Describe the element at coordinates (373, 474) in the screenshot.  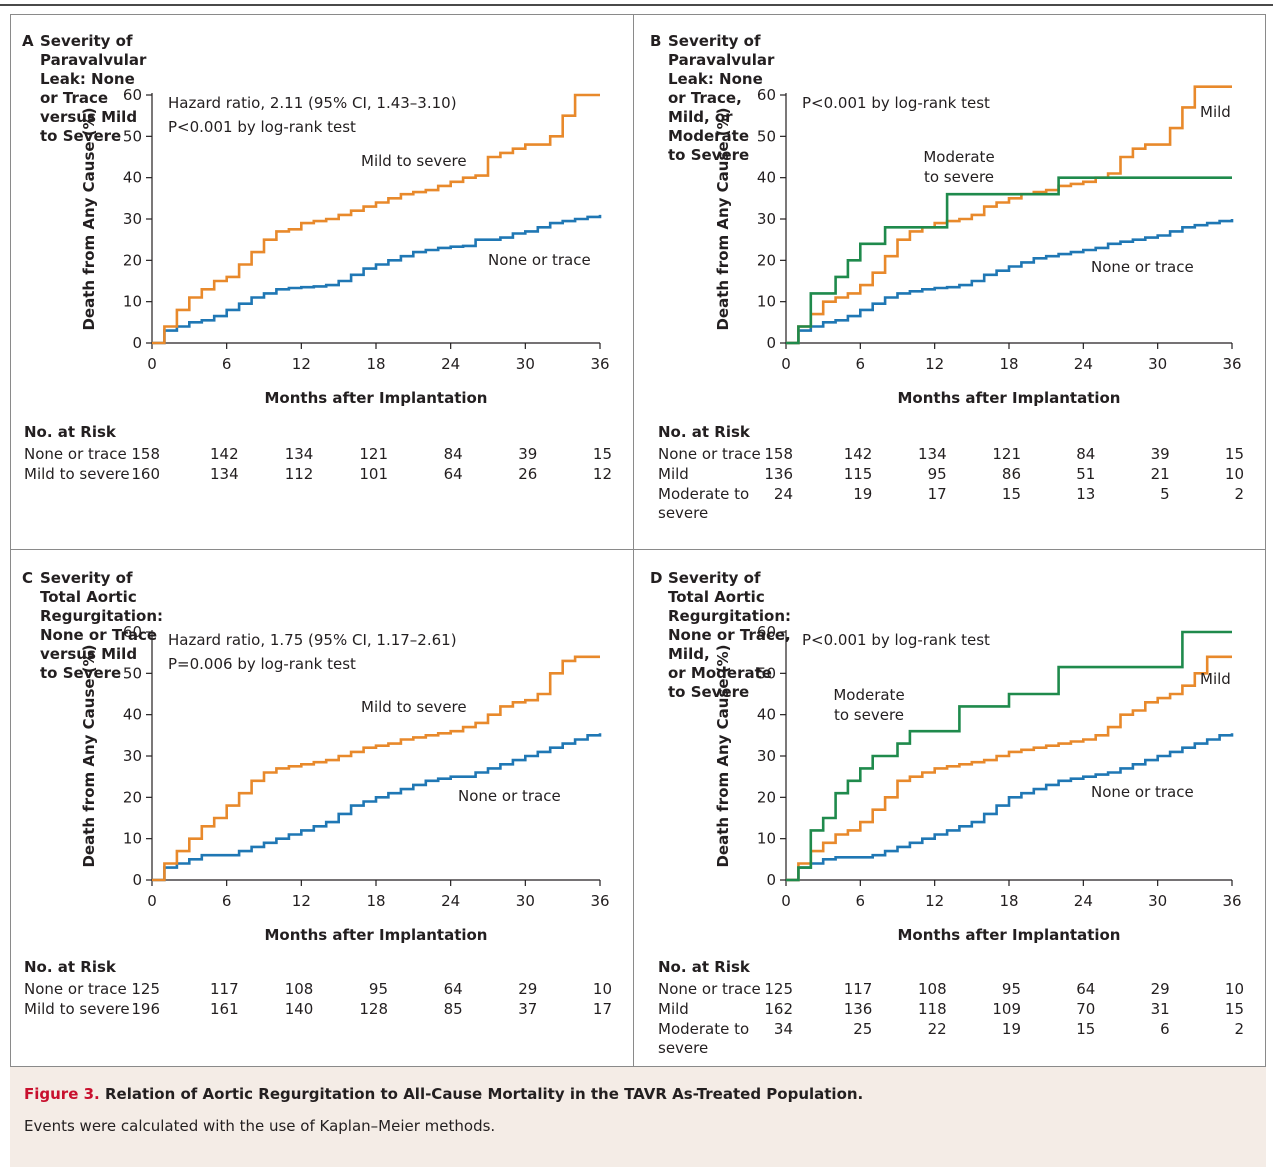
I see `risk-count: 101` at that location.